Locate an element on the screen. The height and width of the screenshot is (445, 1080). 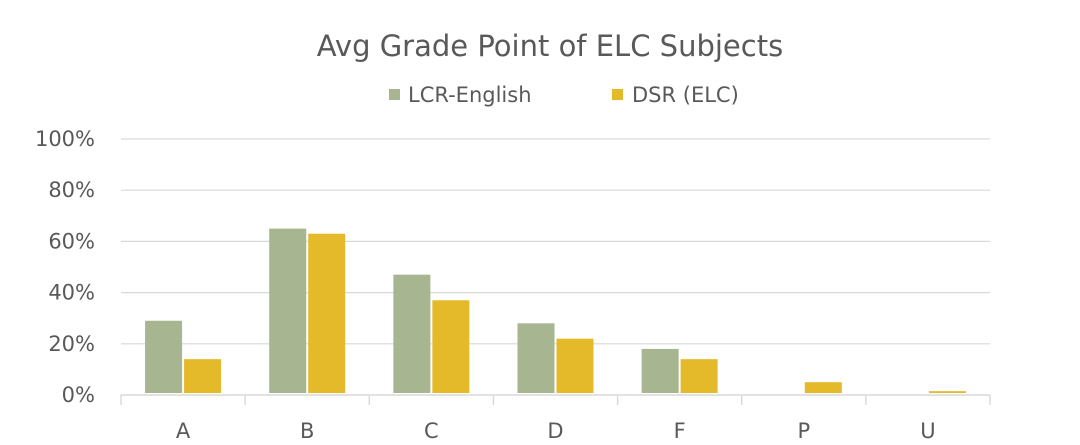
y-tick-label: 60% is located at coordinates (71, 241).